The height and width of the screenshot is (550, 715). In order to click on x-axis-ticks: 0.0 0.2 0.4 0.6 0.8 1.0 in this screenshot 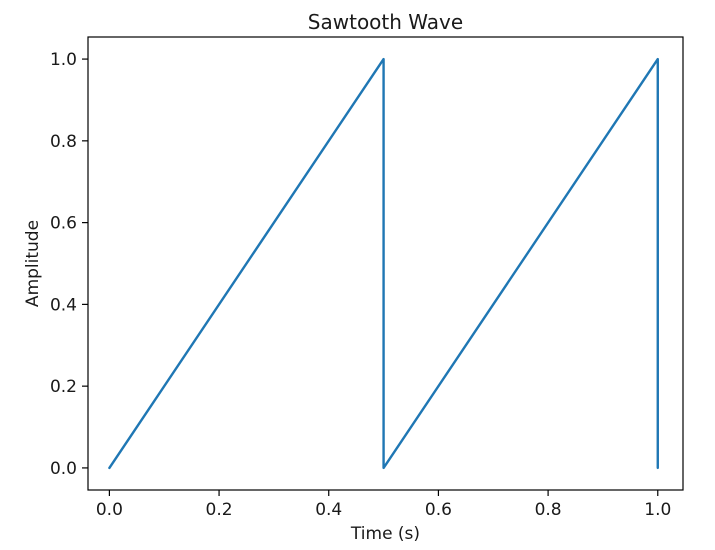, I will do `click(383, 505)`.